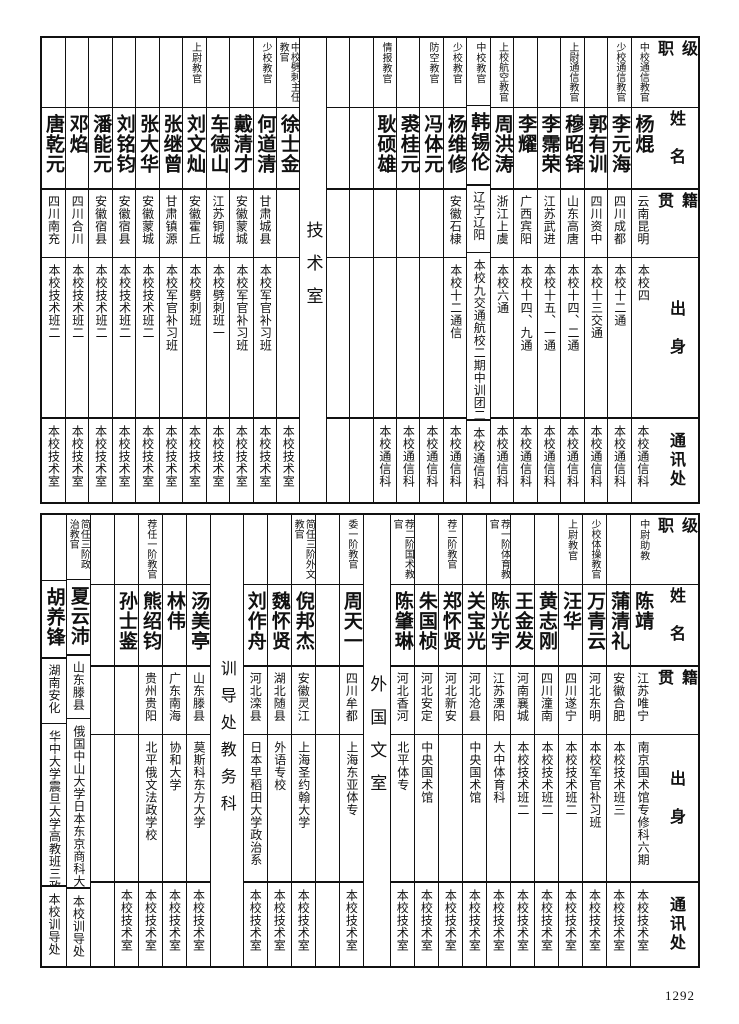 The image size is (739, 1024). I want to click on cell-name-text: 徐士金, so click(288, 144).